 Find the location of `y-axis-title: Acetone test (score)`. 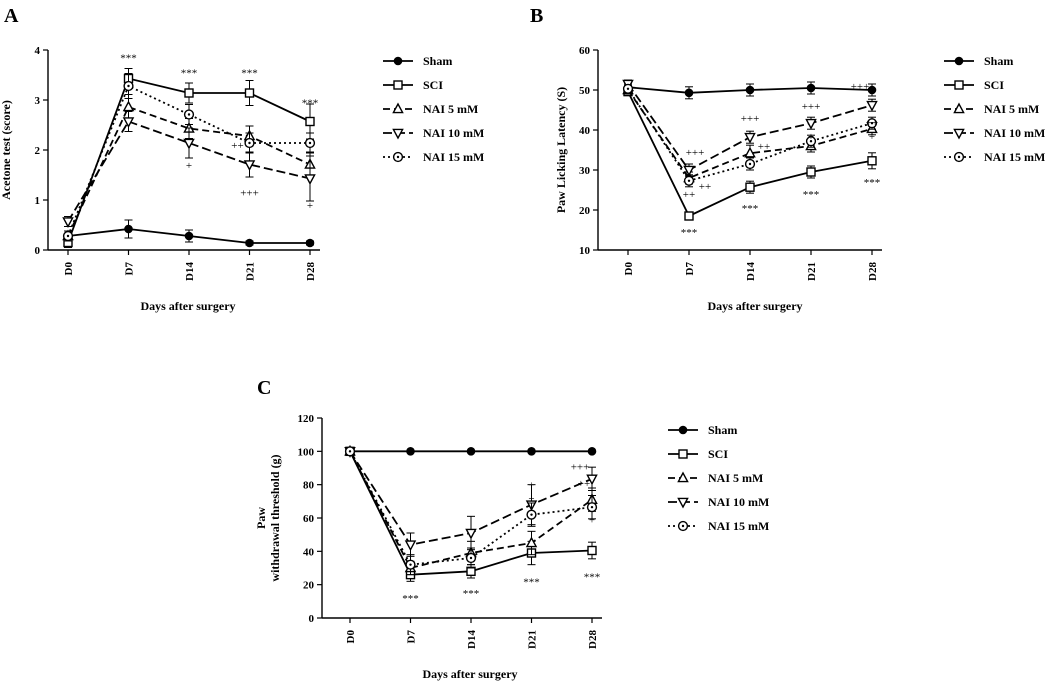

y-axis-title: Acetone test (score) is located at coordinates (6, 150).